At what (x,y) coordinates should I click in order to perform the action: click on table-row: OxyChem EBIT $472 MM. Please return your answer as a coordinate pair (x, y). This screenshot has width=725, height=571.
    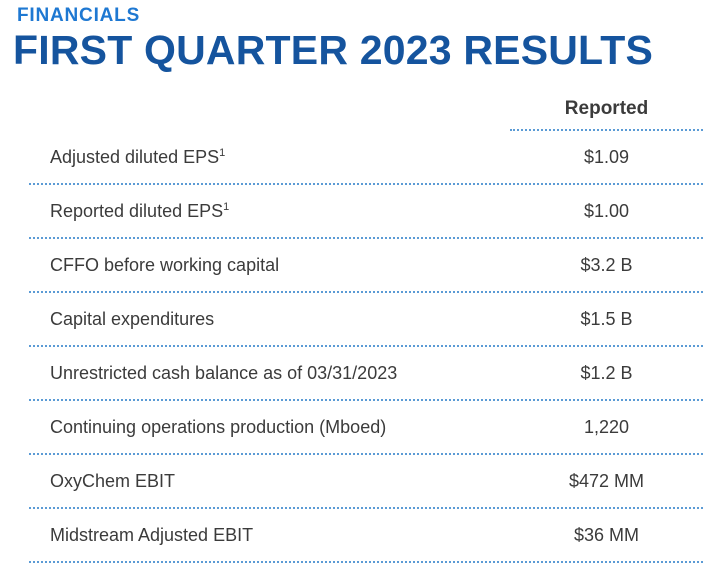
    Looking at the image, I should click on (366, 482).